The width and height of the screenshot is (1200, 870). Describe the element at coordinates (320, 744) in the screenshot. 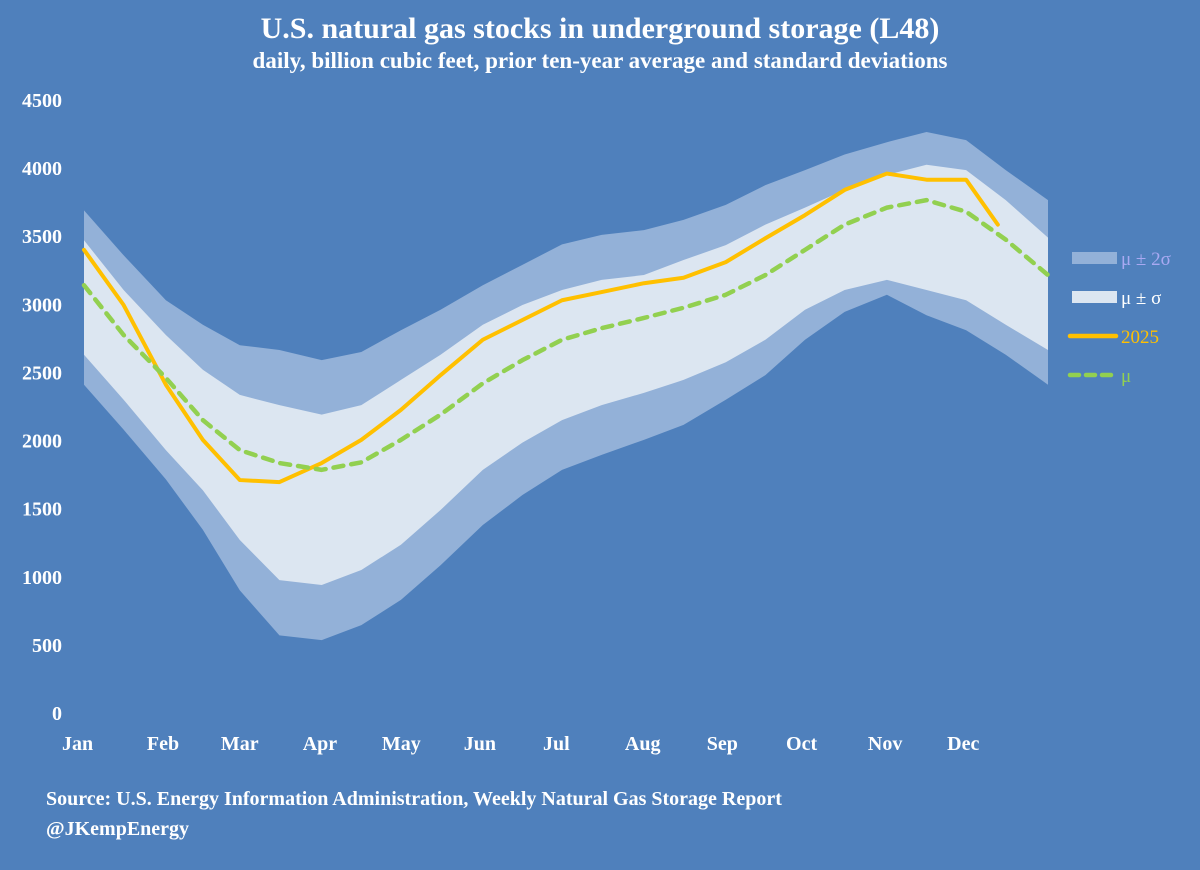

I see `x-tick-label: Apr` at that location.